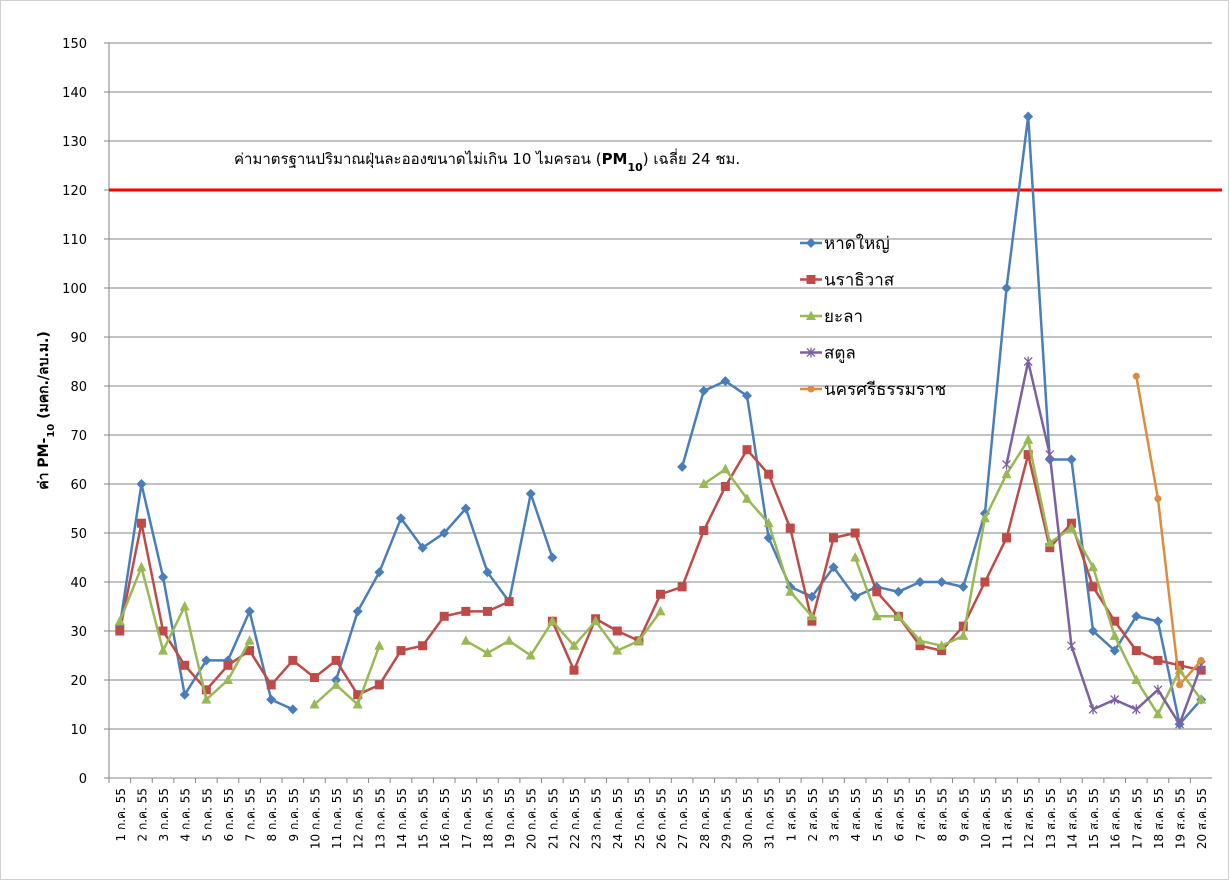 This screenshot has height=885, width=1230. I want to click on x-tick-label: 11 ก.ค. 55, so click(337, 818).